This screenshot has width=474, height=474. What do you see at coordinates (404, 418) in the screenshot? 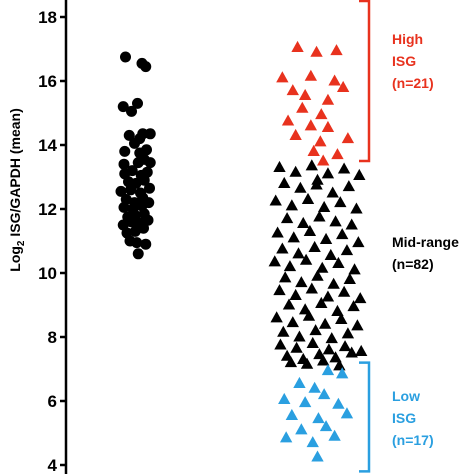
I see `group-label-text: ISG` at bounding box center [404, 418].